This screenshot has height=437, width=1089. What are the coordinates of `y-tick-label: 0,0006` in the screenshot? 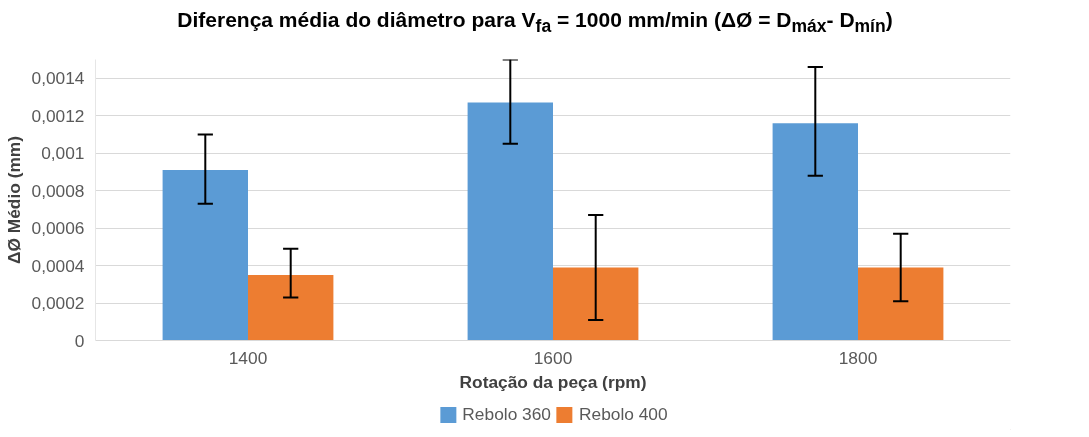 It's located at (58, 228).